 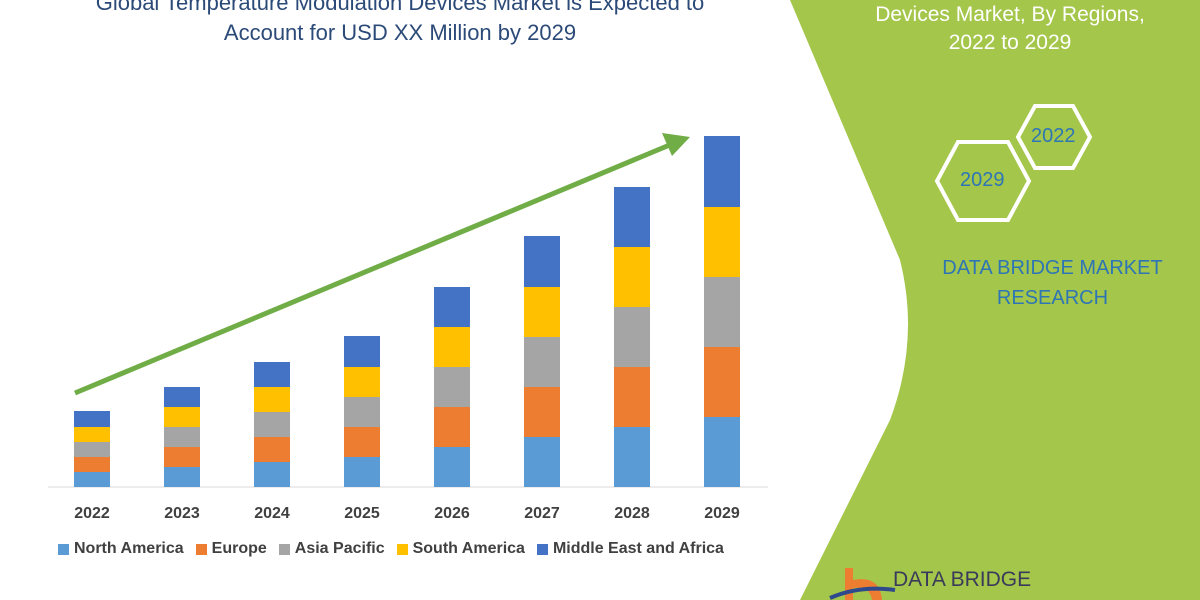 What do you see at coordinates (272, 474) in the screenshot?
I see `bar-segment-2024-north-america` at bounding box center [272, 474].